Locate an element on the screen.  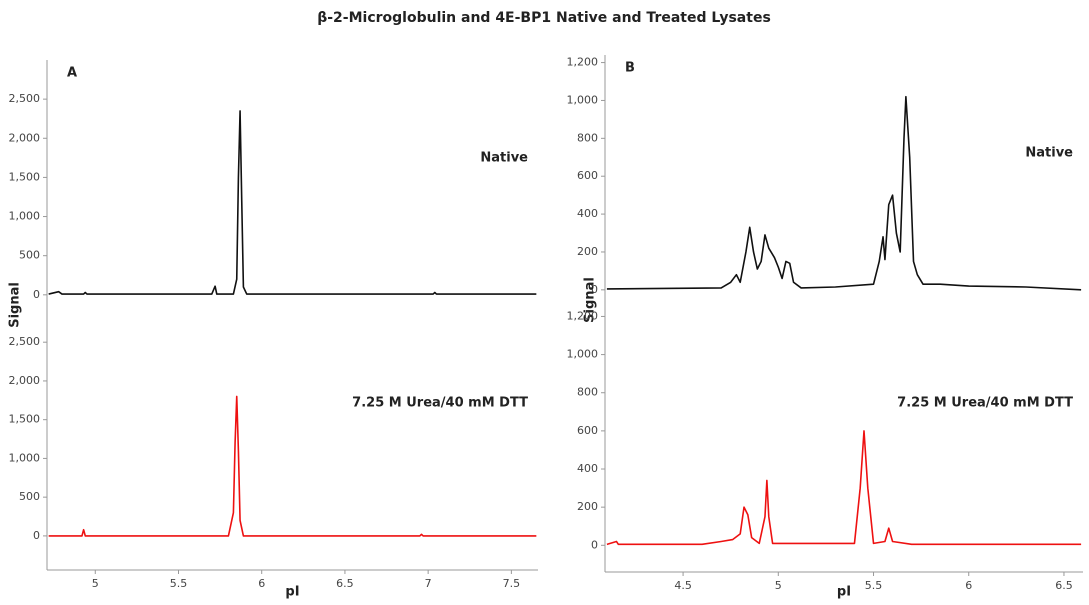
panel-label: A is located at coordinates (72, 73).